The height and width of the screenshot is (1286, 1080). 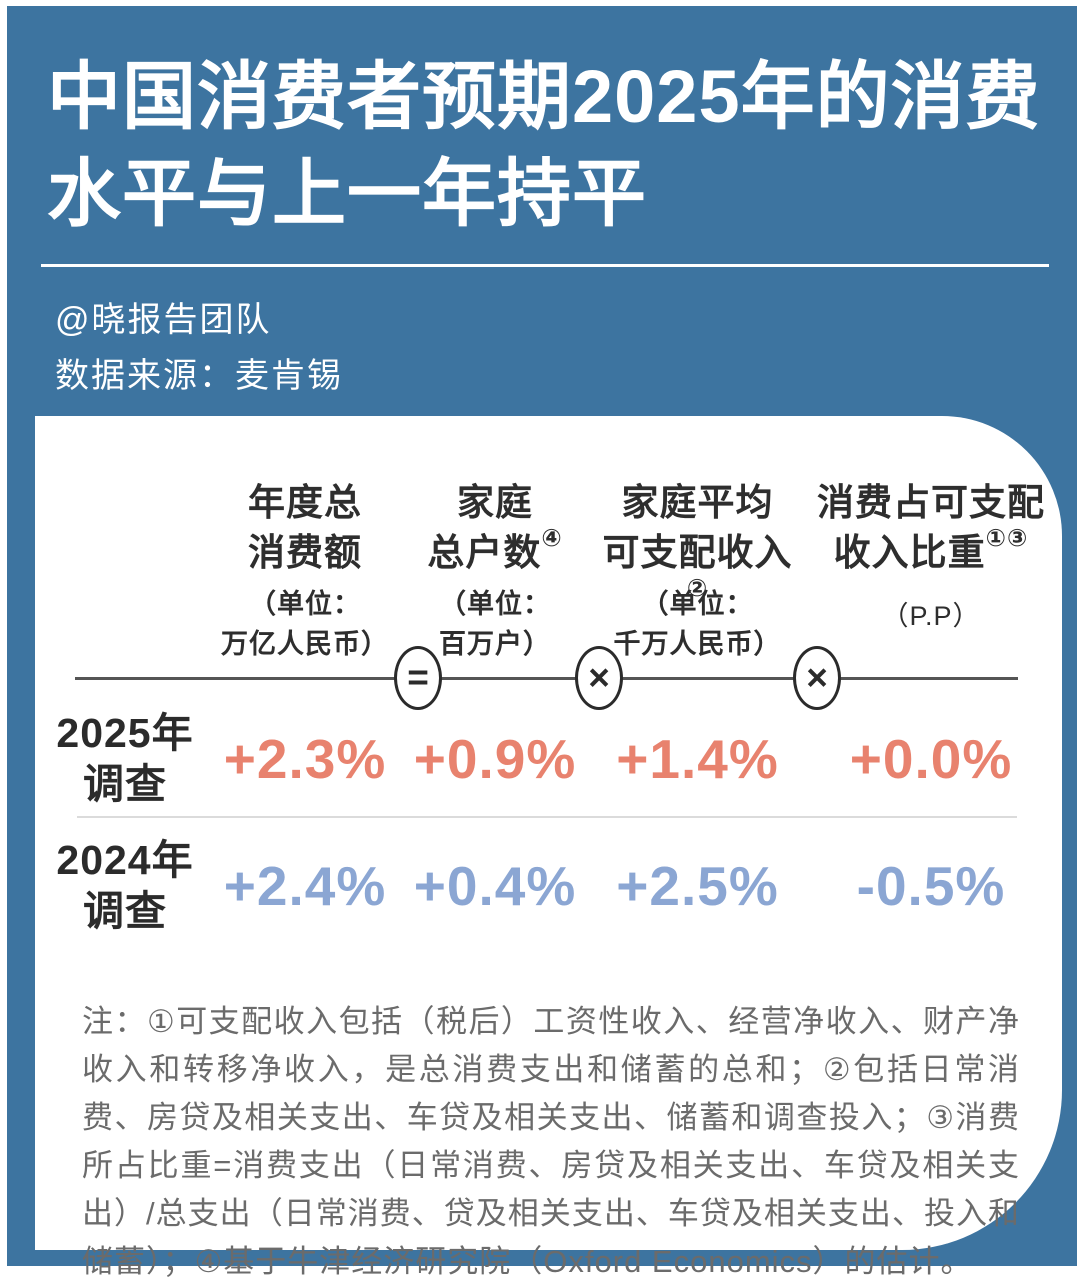 I want to click on unit-disposable-income: （单位： 千万人民币）, so click(x=697, y=624).